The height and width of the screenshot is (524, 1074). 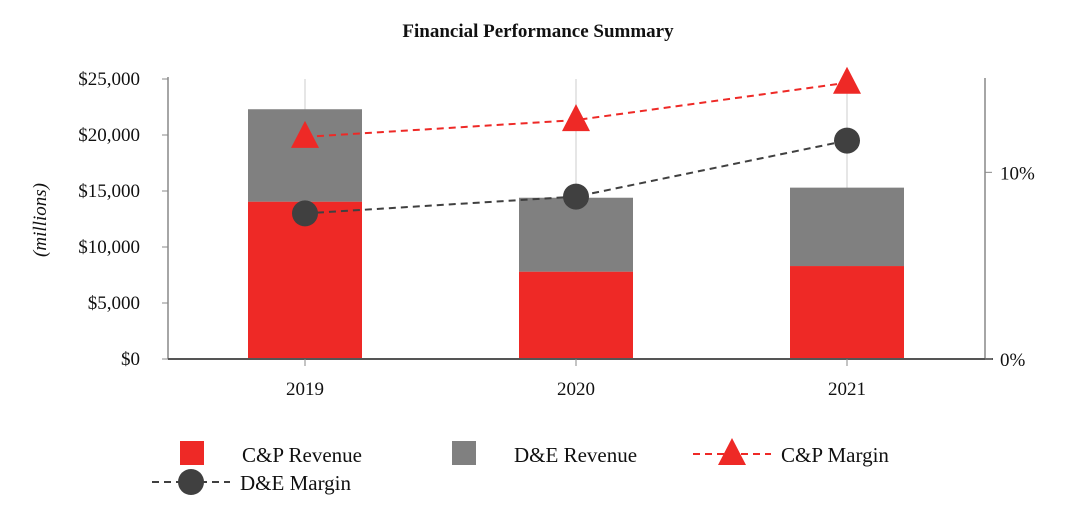 I want to click on x-tick-label: 2019, so click(x=305, y=389).